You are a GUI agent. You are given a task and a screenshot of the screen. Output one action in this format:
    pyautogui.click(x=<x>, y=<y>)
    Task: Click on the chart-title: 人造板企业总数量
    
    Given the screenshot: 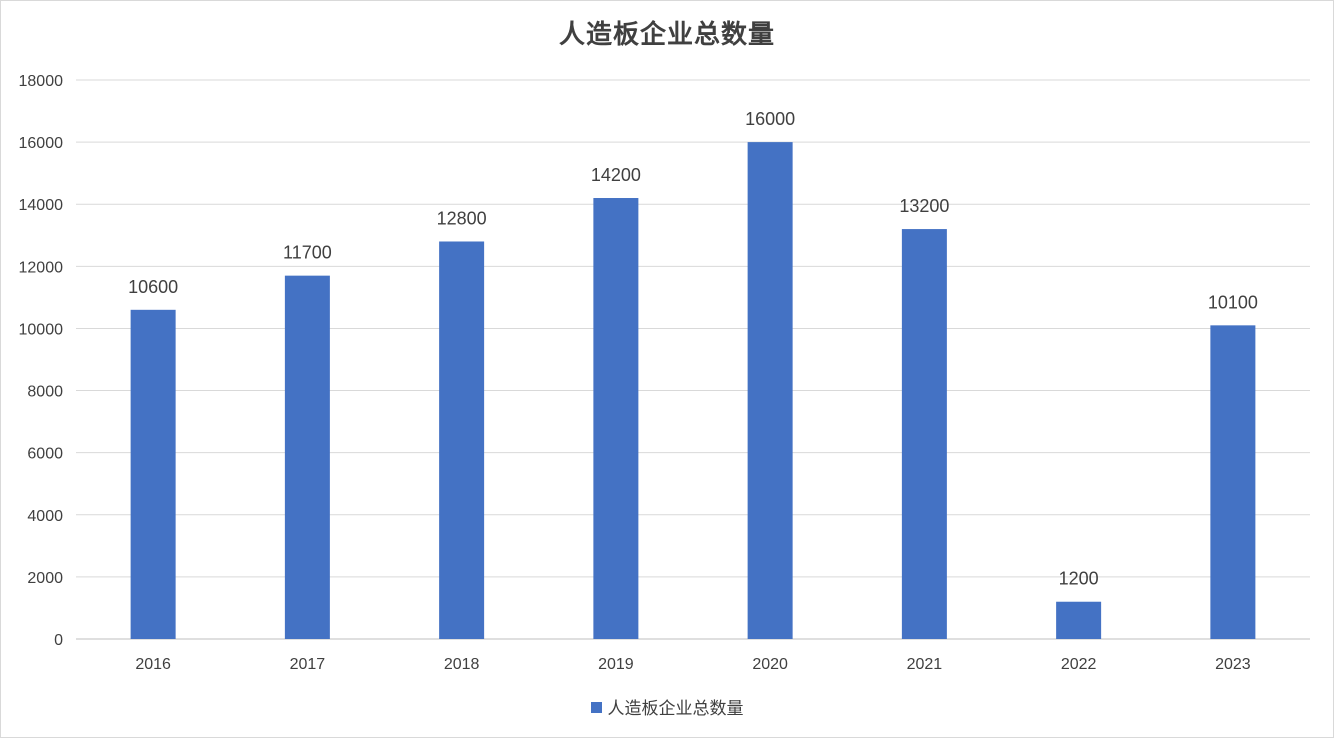 What is the action you would take?
    pyautogui.click(x=666, y=35)
    